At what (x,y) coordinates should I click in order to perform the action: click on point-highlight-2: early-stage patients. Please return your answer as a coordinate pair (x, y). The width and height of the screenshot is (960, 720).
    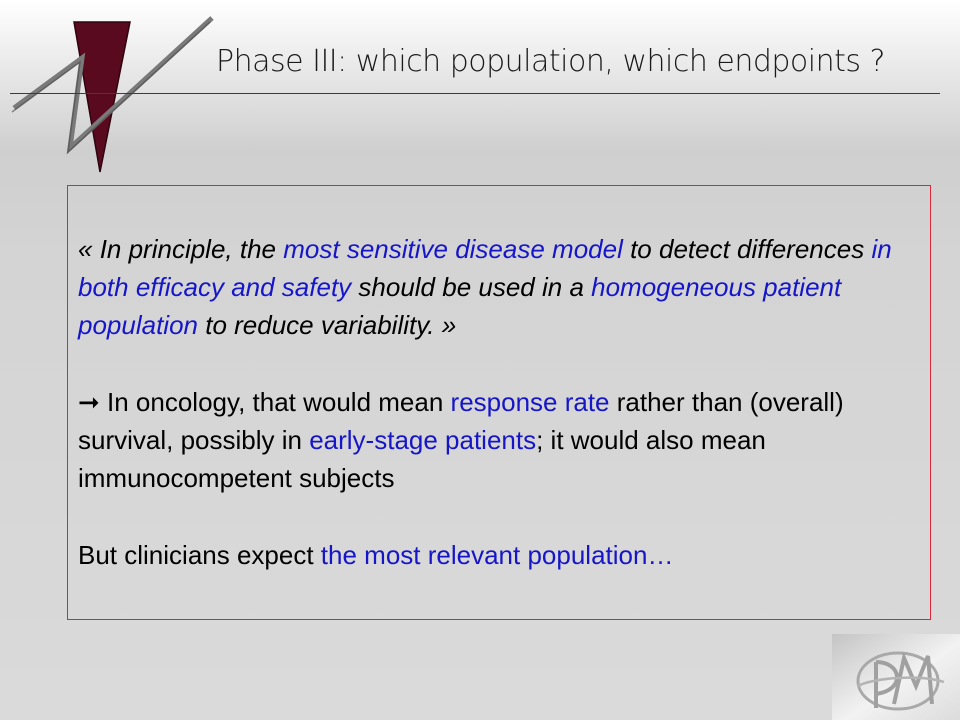
    Looking at the image, I should click on (423, 440).